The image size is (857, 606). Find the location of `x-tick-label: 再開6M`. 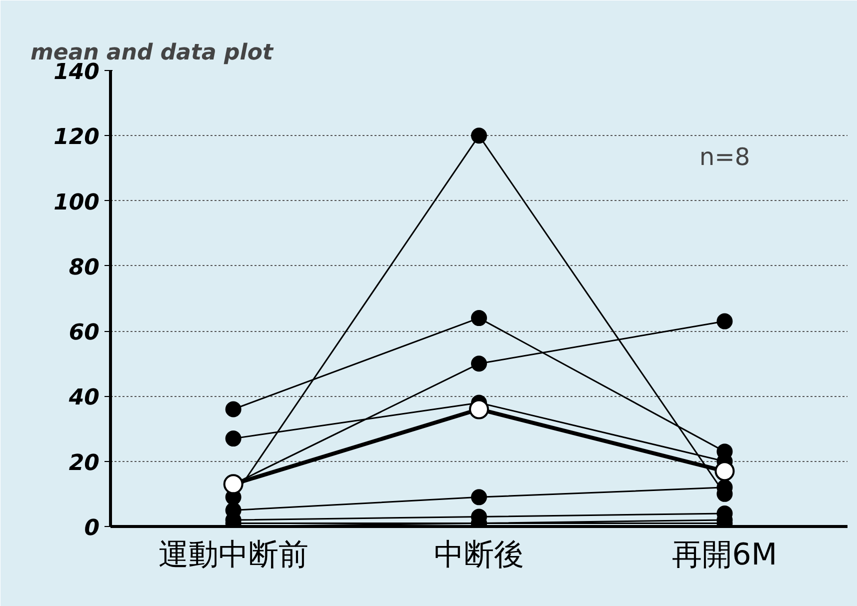

x-tick-label: 再開6M is located at coordinates (725, 555).